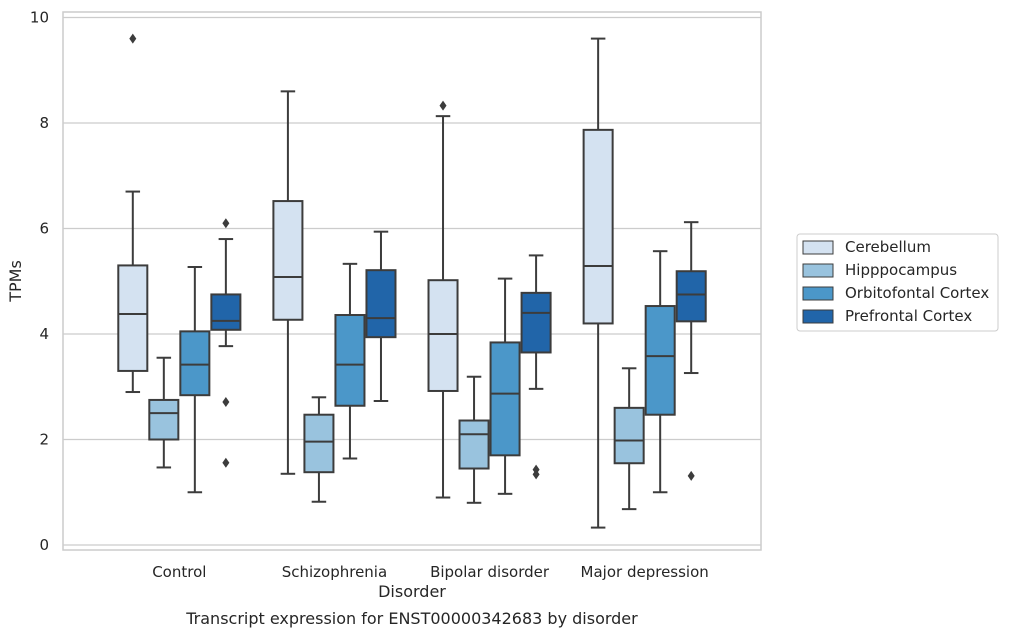 This screenshot has height=637, width=1009. I want to click on legend-label: Orbitofontal Cortex, so click(917, 293).